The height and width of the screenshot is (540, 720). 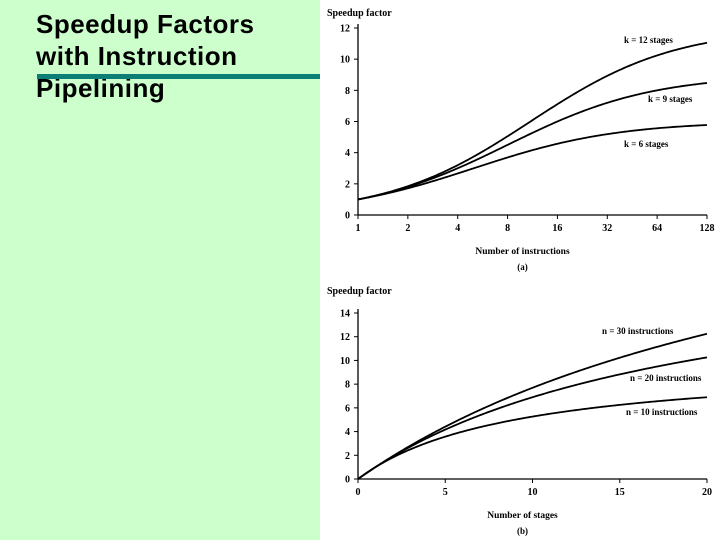 What do you see at coordinates (457, 228) in the screenshot?
I see `x-tick-label: 4` at bounding box center [457, 228].